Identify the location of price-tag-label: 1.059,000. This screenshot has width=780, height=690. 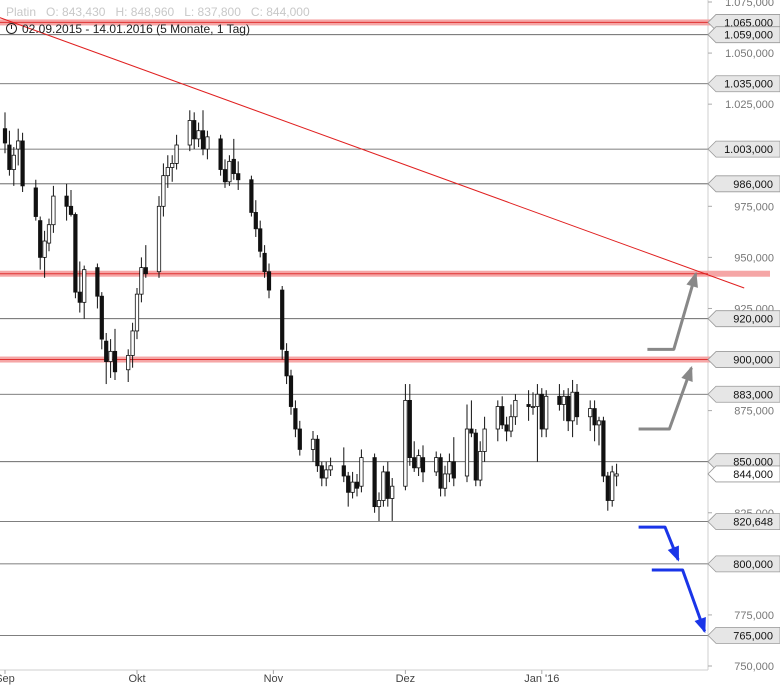
(748, 36).